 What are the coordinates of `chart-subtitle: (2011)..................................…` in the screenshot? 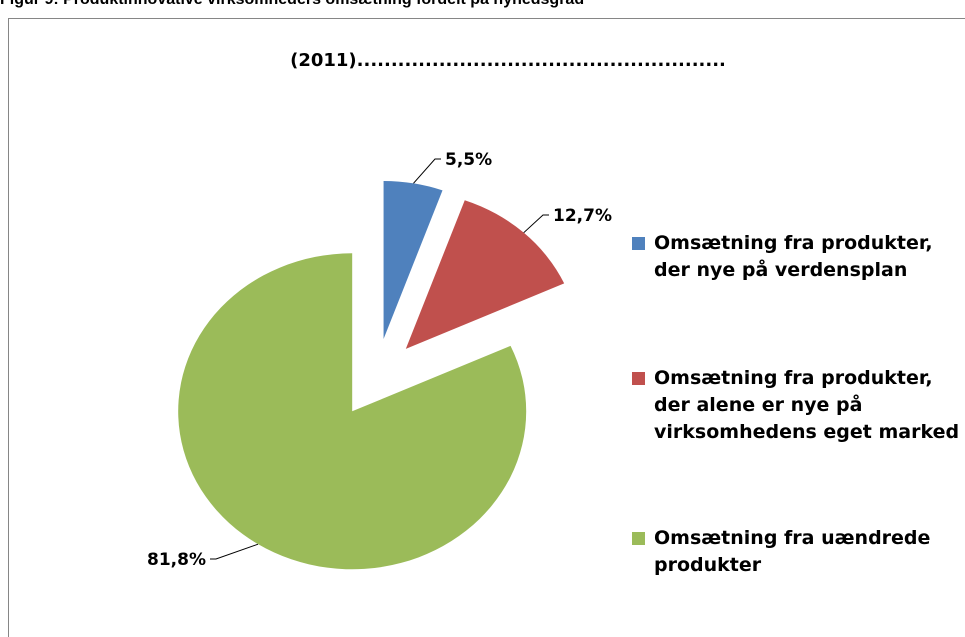 It's located at (508, 60).